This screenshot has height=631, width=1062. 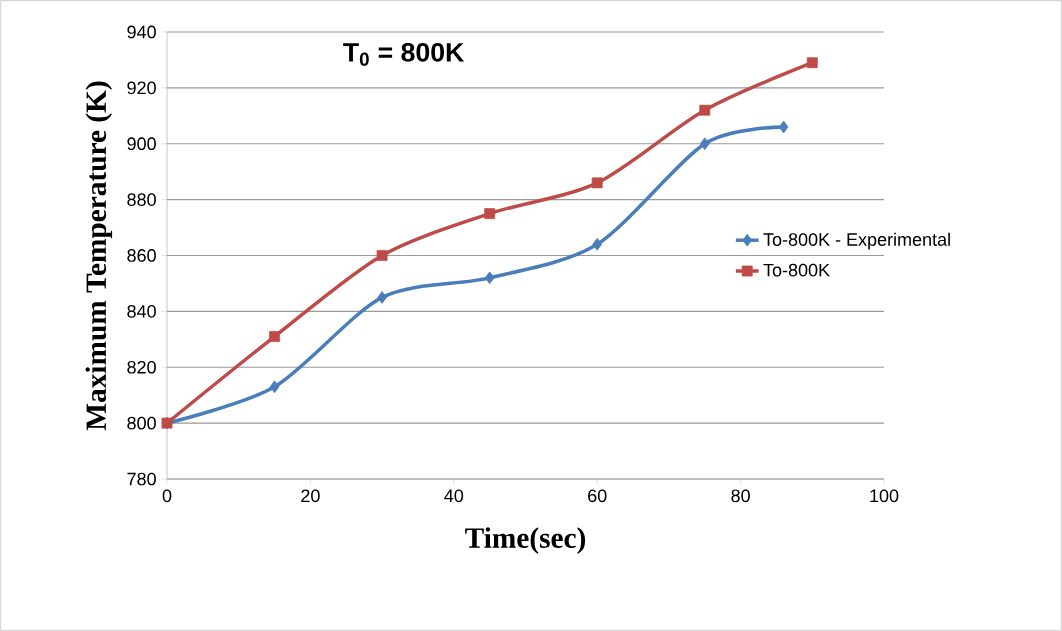 I want to click on x-tick-label: 80, so click(x=740, y=496).